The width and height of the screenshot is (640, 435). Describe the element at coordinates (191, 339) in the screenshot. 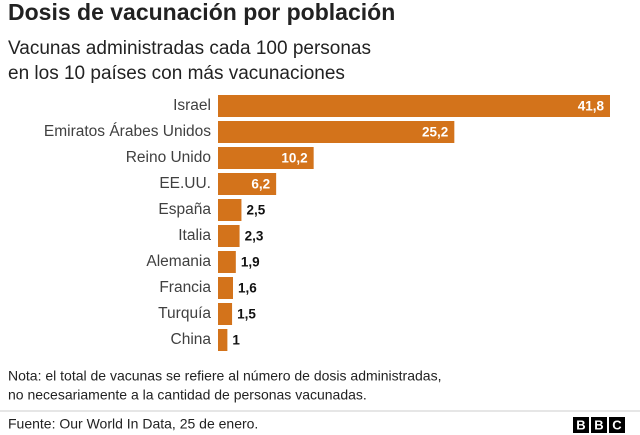

I see `y-tick-label: China` at that location.